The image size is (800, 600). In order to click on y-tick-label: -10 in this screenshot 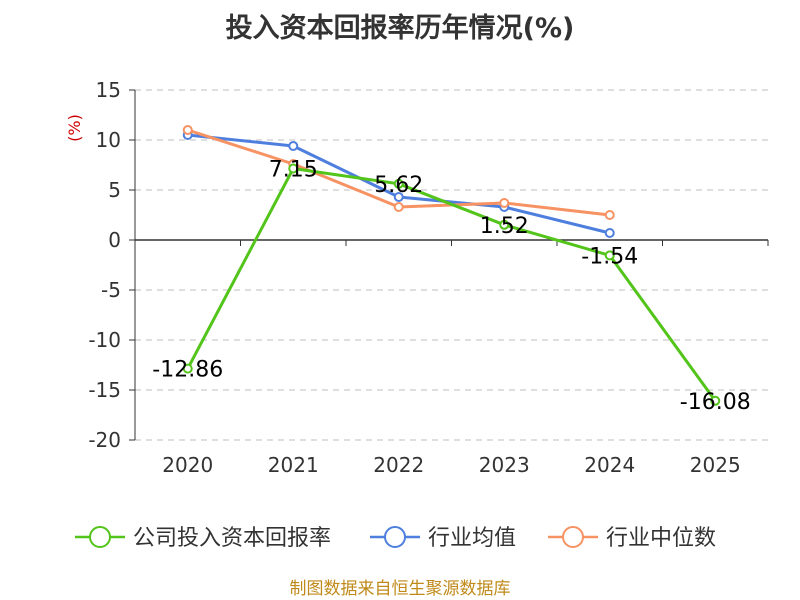, I will do `click(104, 340)`.